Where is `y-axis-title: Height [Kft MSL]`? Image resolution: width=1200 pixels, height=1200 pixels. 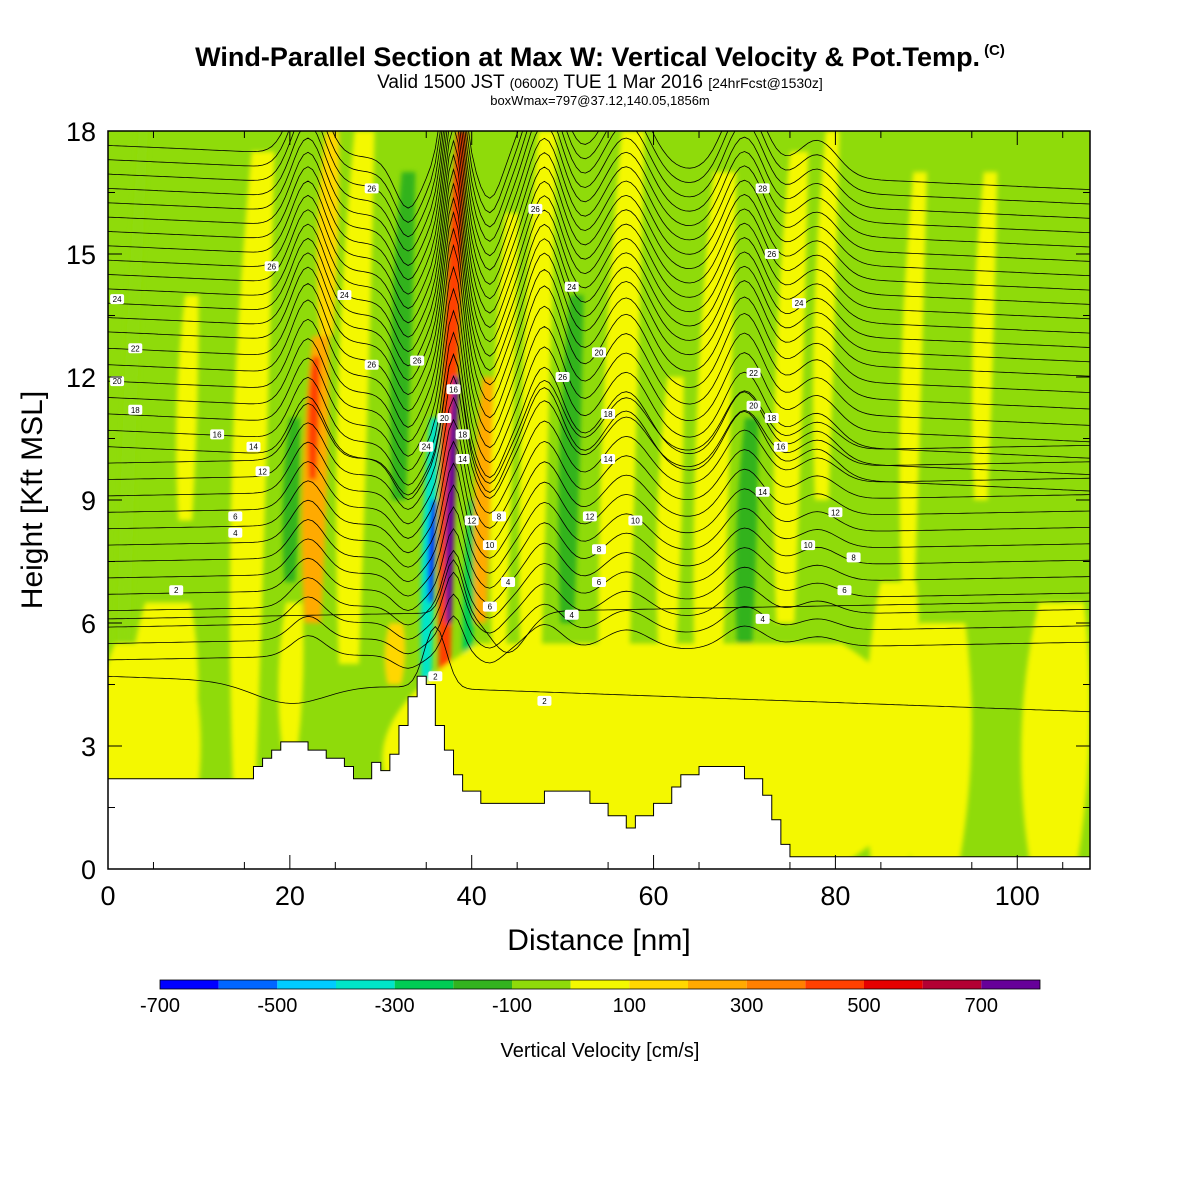
y-axis-title: Height [Kft MSL] is located at coordinates (32, 500).